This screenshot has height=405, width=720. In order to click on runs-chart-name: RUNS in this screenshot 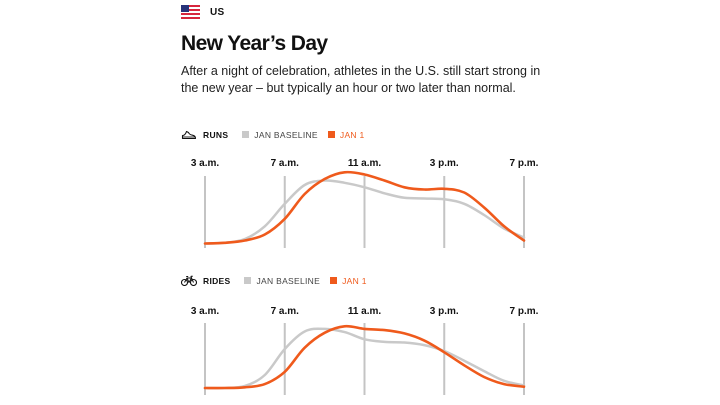, I will do `click(216, 134)`.